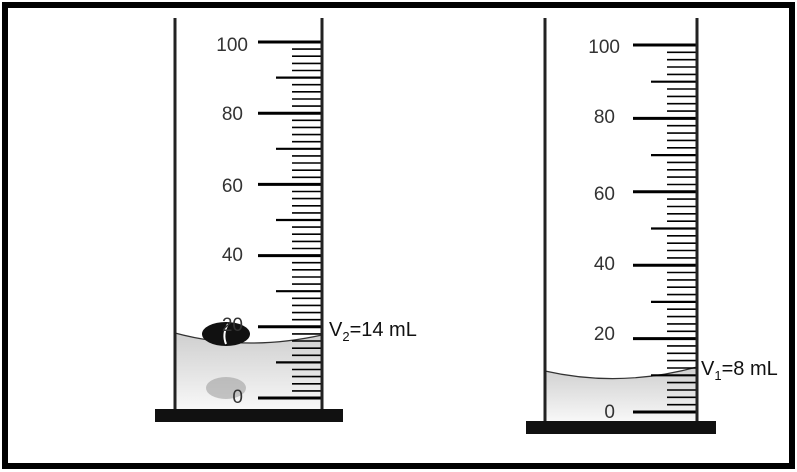 The width and height of the screenshot is (797, 472). What do you see at coordinates (232, 325) in the screenshot?
I see `left-scale-label-20: 20` at bounding box center [232, 325].